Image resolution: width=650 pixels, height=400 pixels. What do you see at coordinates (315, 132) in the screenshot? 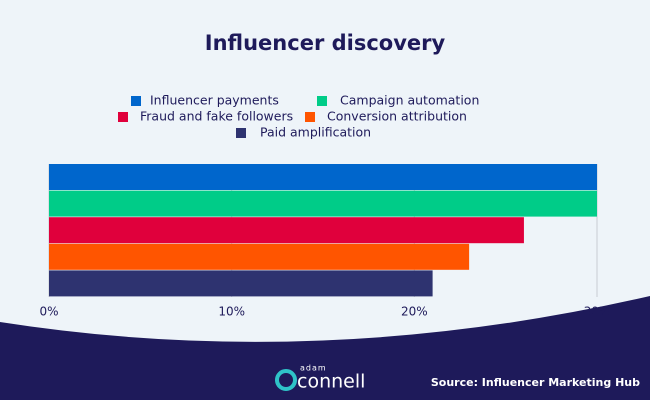
I see `legend-label: Paid amplification` at bounding box center [315, 132].